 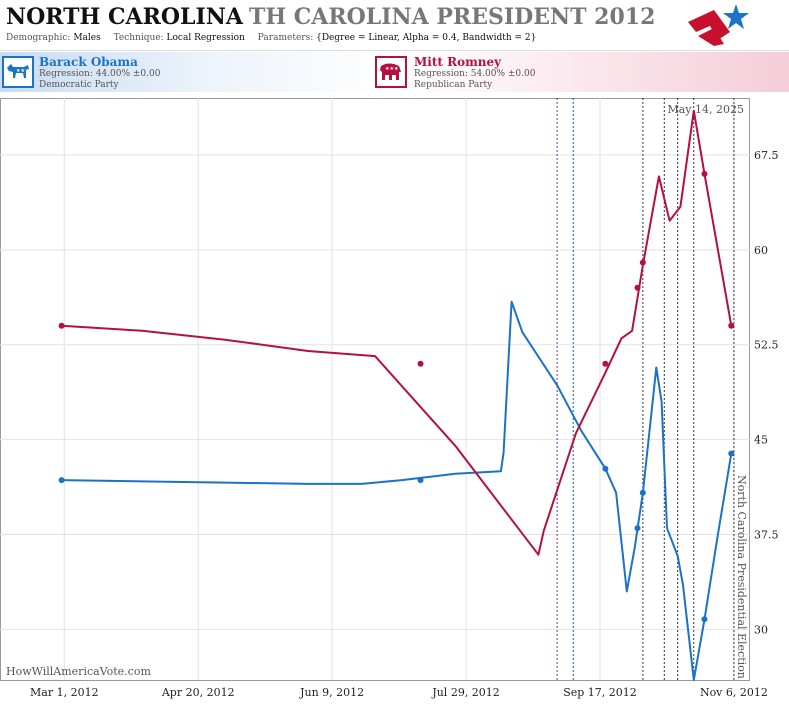 I want to click on page-title: NORTH CAROLINA TH CAROLINA PRESIDENT 2012, so click(x=330, y=17).